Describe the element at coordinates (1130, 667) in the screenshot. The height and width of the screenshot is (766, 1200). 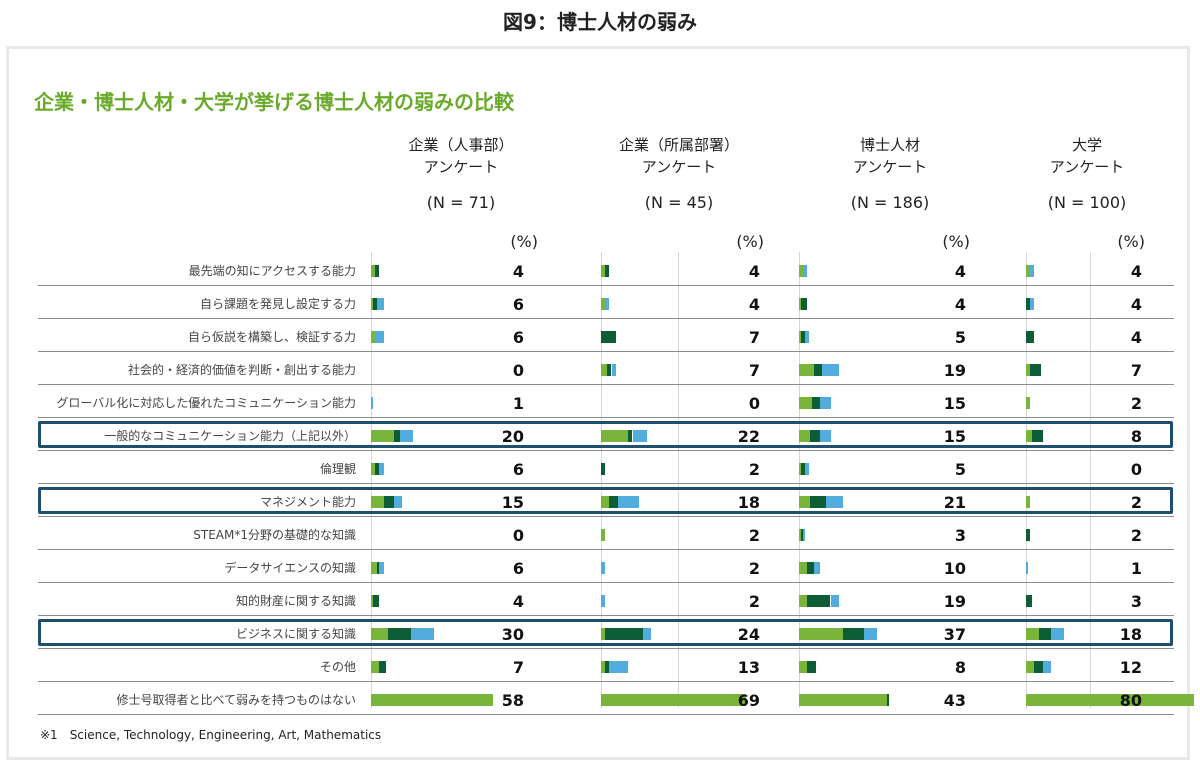
I see `value-label: 12` at that location.